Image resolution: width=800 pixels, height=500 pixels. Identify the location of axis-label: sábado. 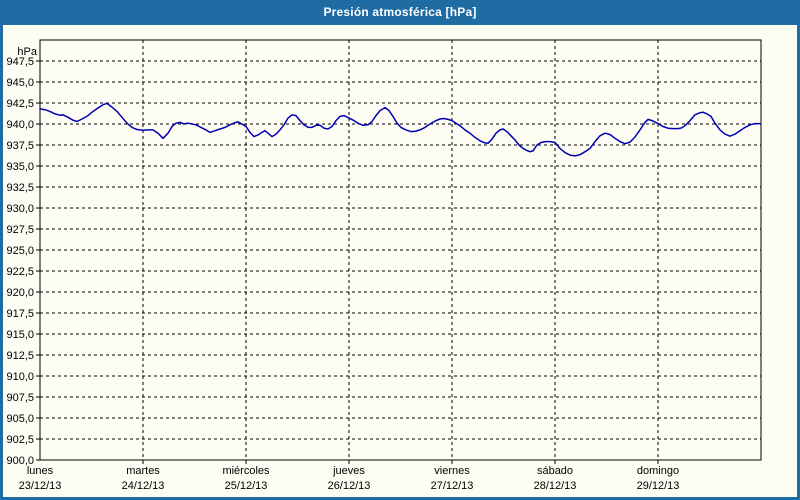
(555, 471).